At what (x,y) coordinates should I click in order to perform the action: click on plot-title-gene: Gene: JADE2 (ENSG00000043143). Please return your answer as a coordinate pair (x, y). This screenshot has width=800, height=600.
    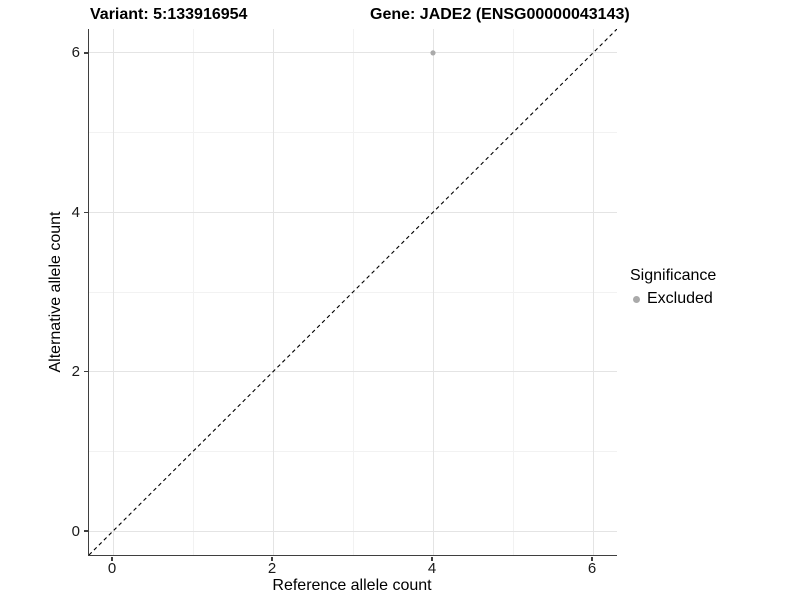
    Looking at the image, I should click on (500, 14).